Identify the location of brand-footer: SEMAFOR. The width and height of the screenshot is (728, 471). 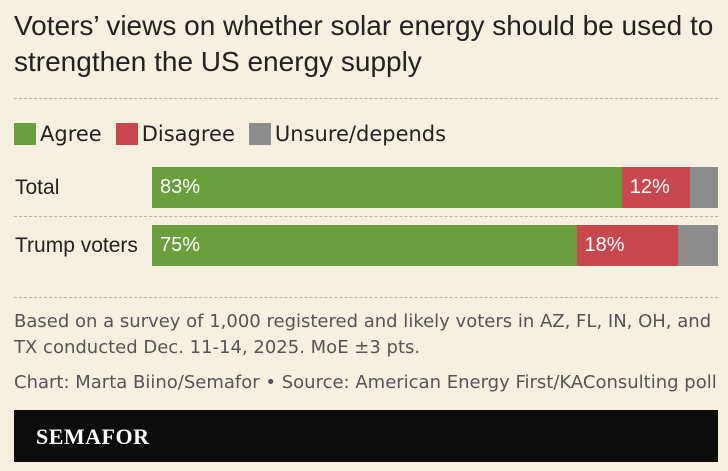
(366, 436).